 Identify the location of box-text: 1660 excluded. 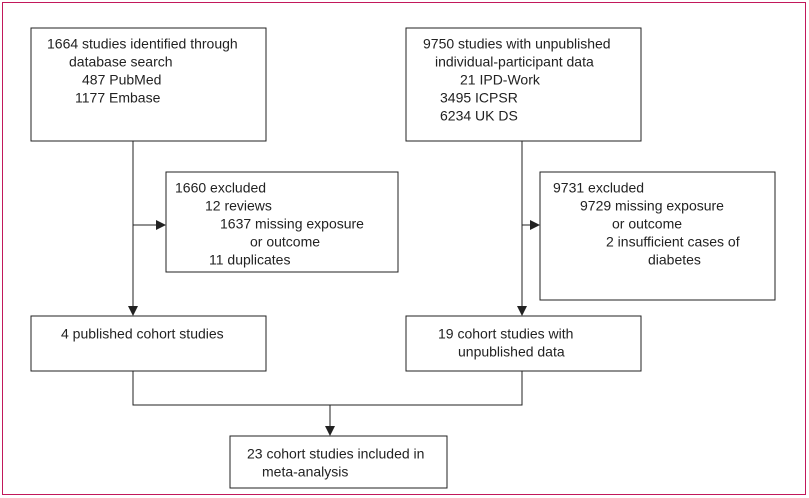
(220, 188).